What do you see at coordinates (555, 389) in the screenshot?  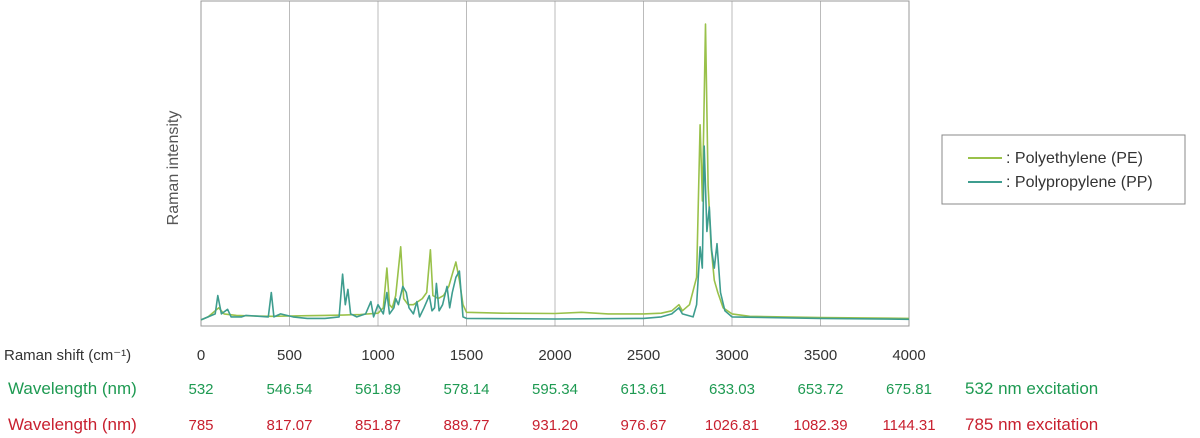 I see `wavelength-value: 595.34` at bounding box center [555, 389].